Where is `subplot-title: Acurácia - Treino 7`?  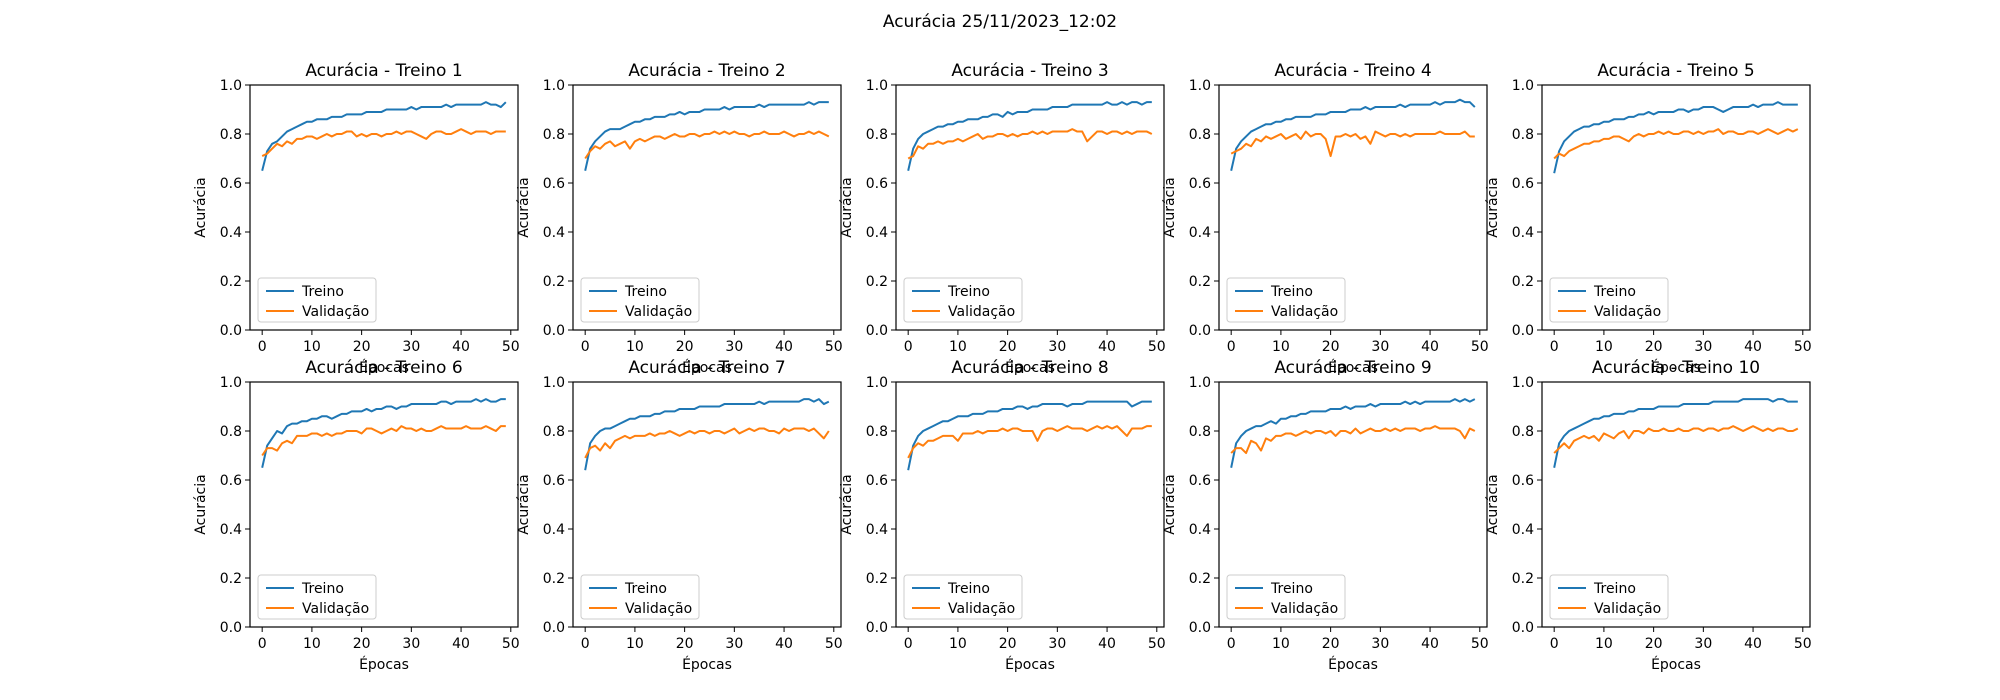
subplot-title: Acurácia - Treino 7 is located at coordinates (706, 368).